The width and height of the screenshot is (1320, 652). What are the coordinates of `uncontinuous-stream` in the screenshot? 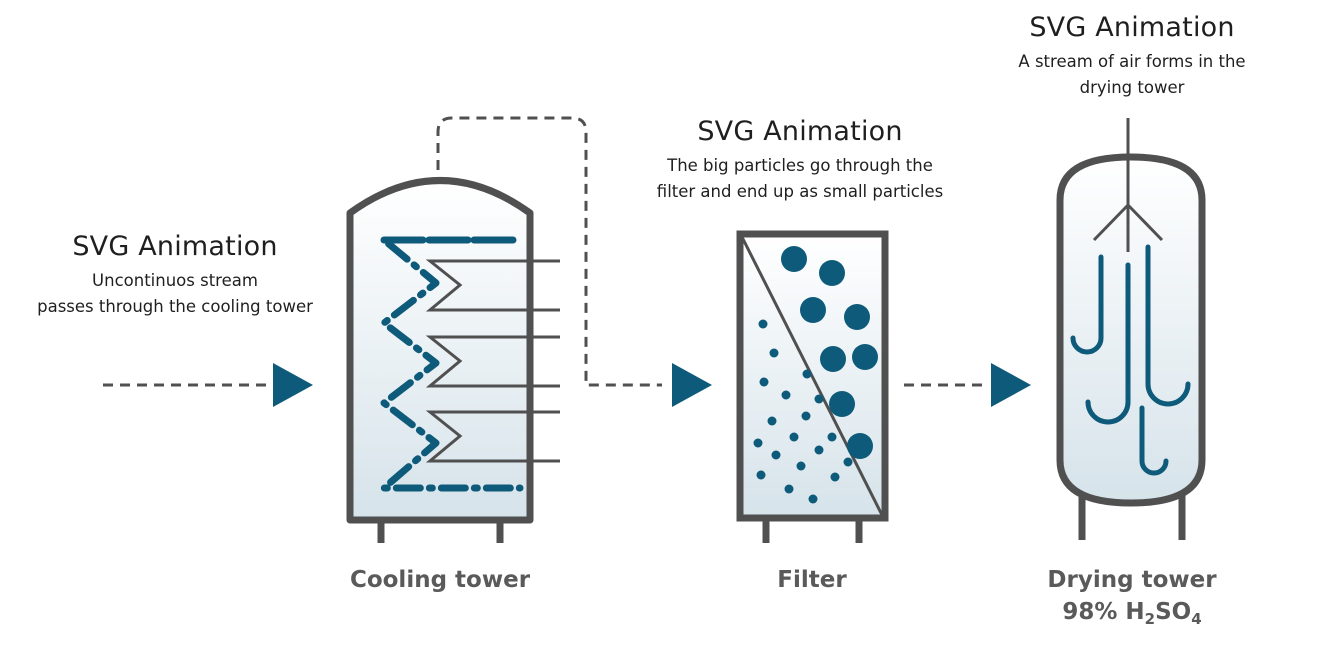 It's located at (452, 364).